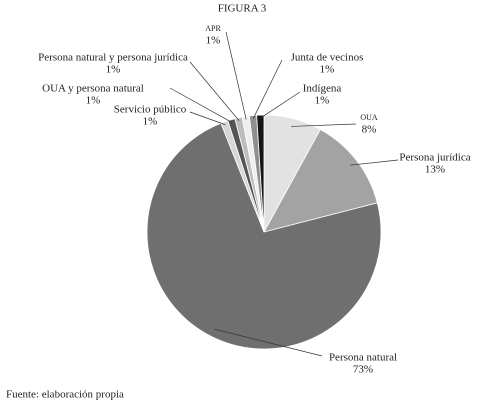  What do you see at coordinates (150, 110) in the screenshot?
I see `slice-label: Servicio público` at bounding box center [150, 110].